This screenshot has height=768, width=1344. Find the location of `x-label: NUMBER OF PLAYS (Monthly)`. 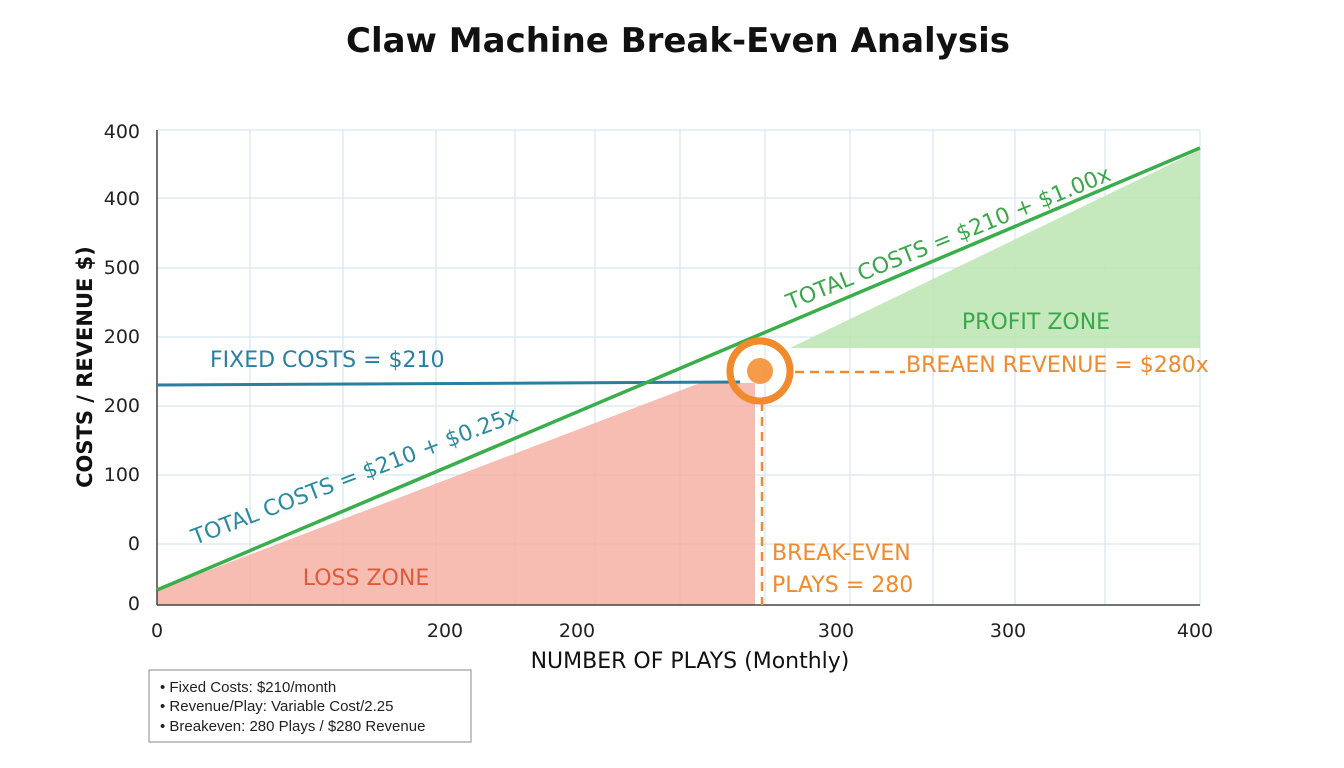

x-label: NUMBER OF PLAYS (Monthly) is located at coordinates (690, 661).